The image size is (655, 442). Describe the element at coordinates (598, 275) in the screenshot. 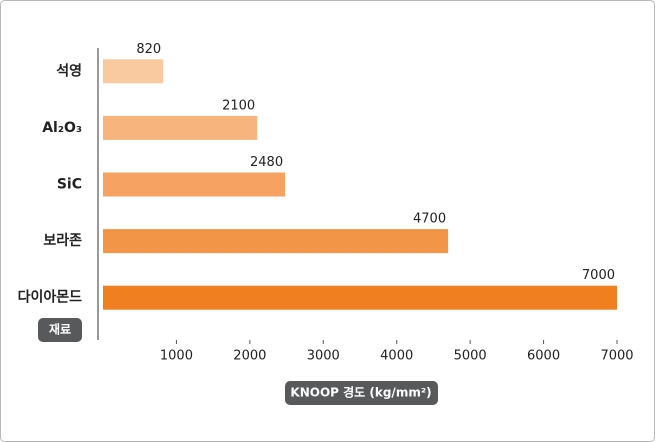

I see `value-label: 7000` at that location.